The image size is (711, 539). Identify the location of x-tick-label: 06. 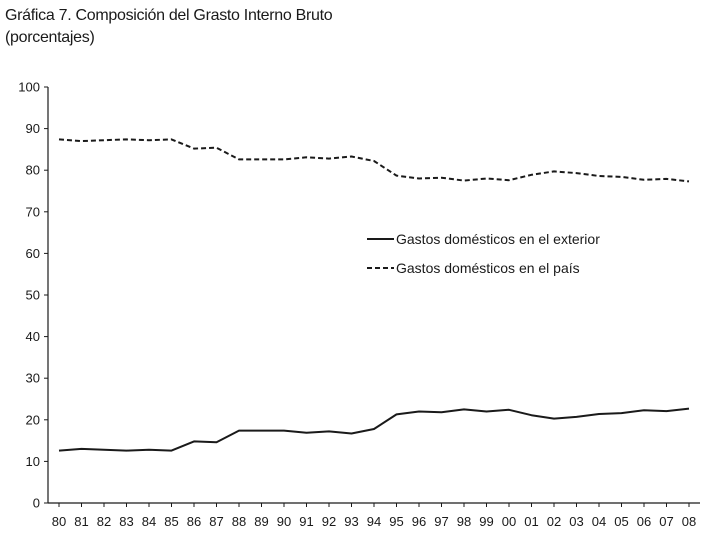
(644, 521).